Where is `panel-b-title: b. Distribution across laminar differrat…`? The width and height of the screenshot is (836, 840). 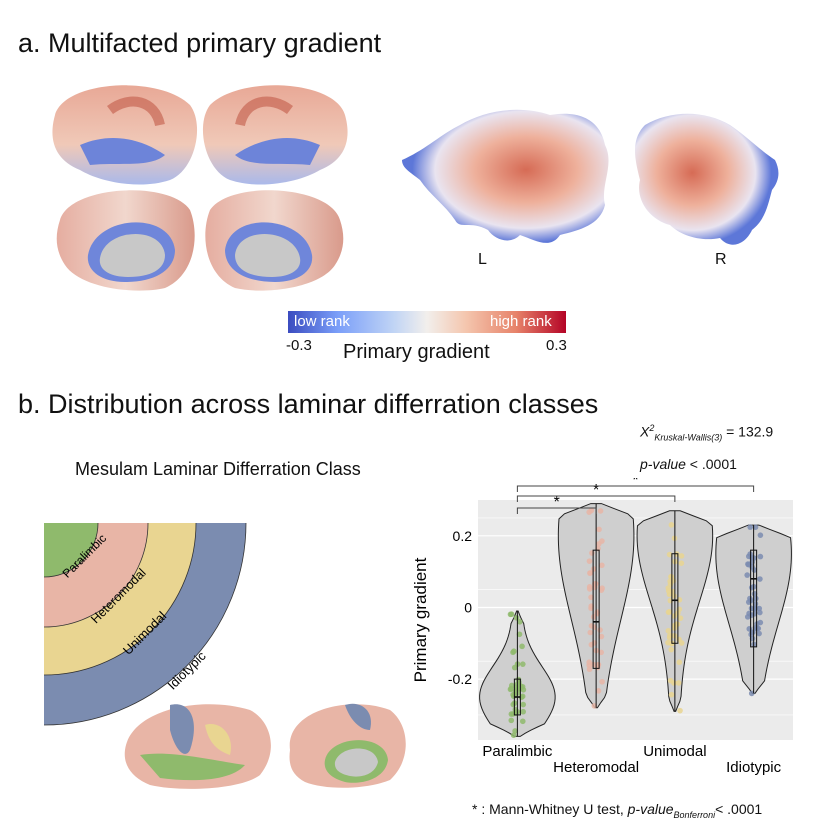
panel-b-title: b. Distribution across laminar differrat… is located at coordinates (308, 404).